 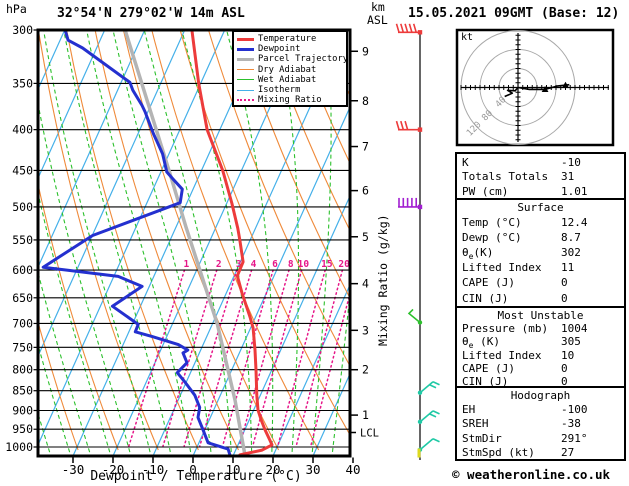 What do you see at coordinates (245, 59) in the screenshot?
I see `parcel-line-sample` at bounding box center [245, 59].